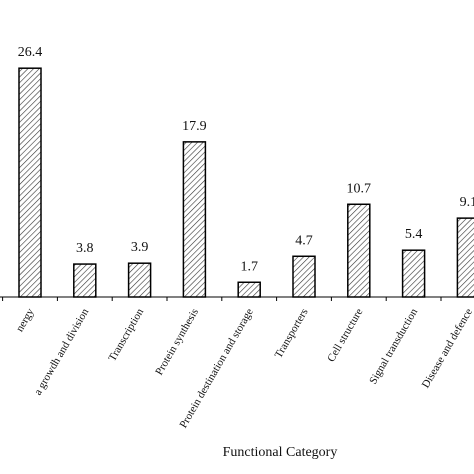 The image size is (474, 474). Describe the element at coordinates (280, 452) in the screenshot. I see `x-axis-label: Functional Category` at that location.